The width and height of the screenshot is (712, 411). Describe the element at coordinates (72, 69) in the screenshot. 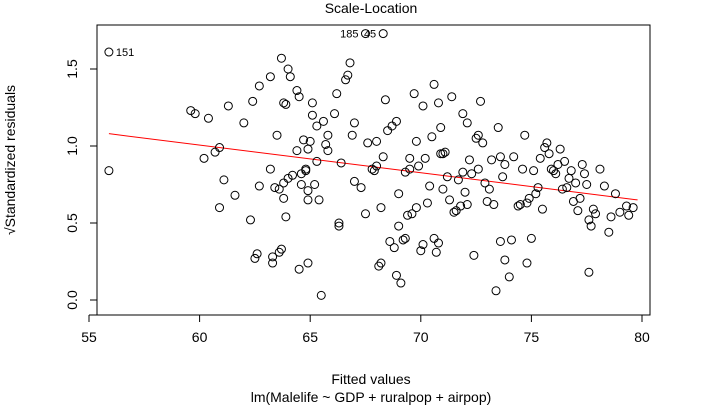

I see `y-tick-label: 1.5` at that location.